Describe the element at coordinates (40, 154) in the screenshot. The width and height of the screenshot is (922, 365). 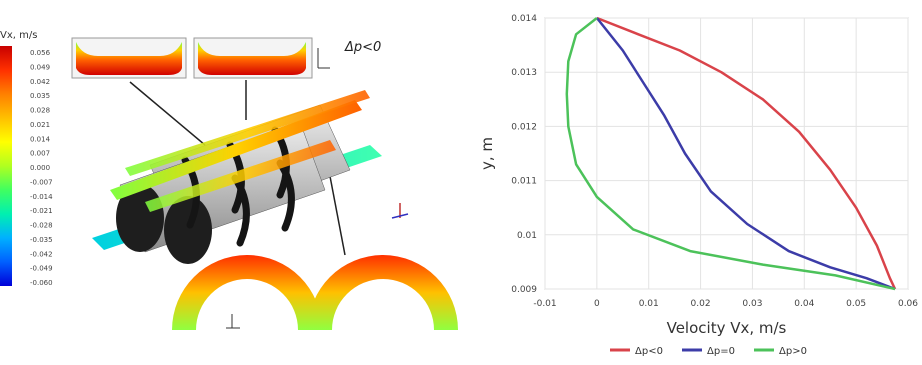
I see `colorbar-tick-label: 0.007` at that location.